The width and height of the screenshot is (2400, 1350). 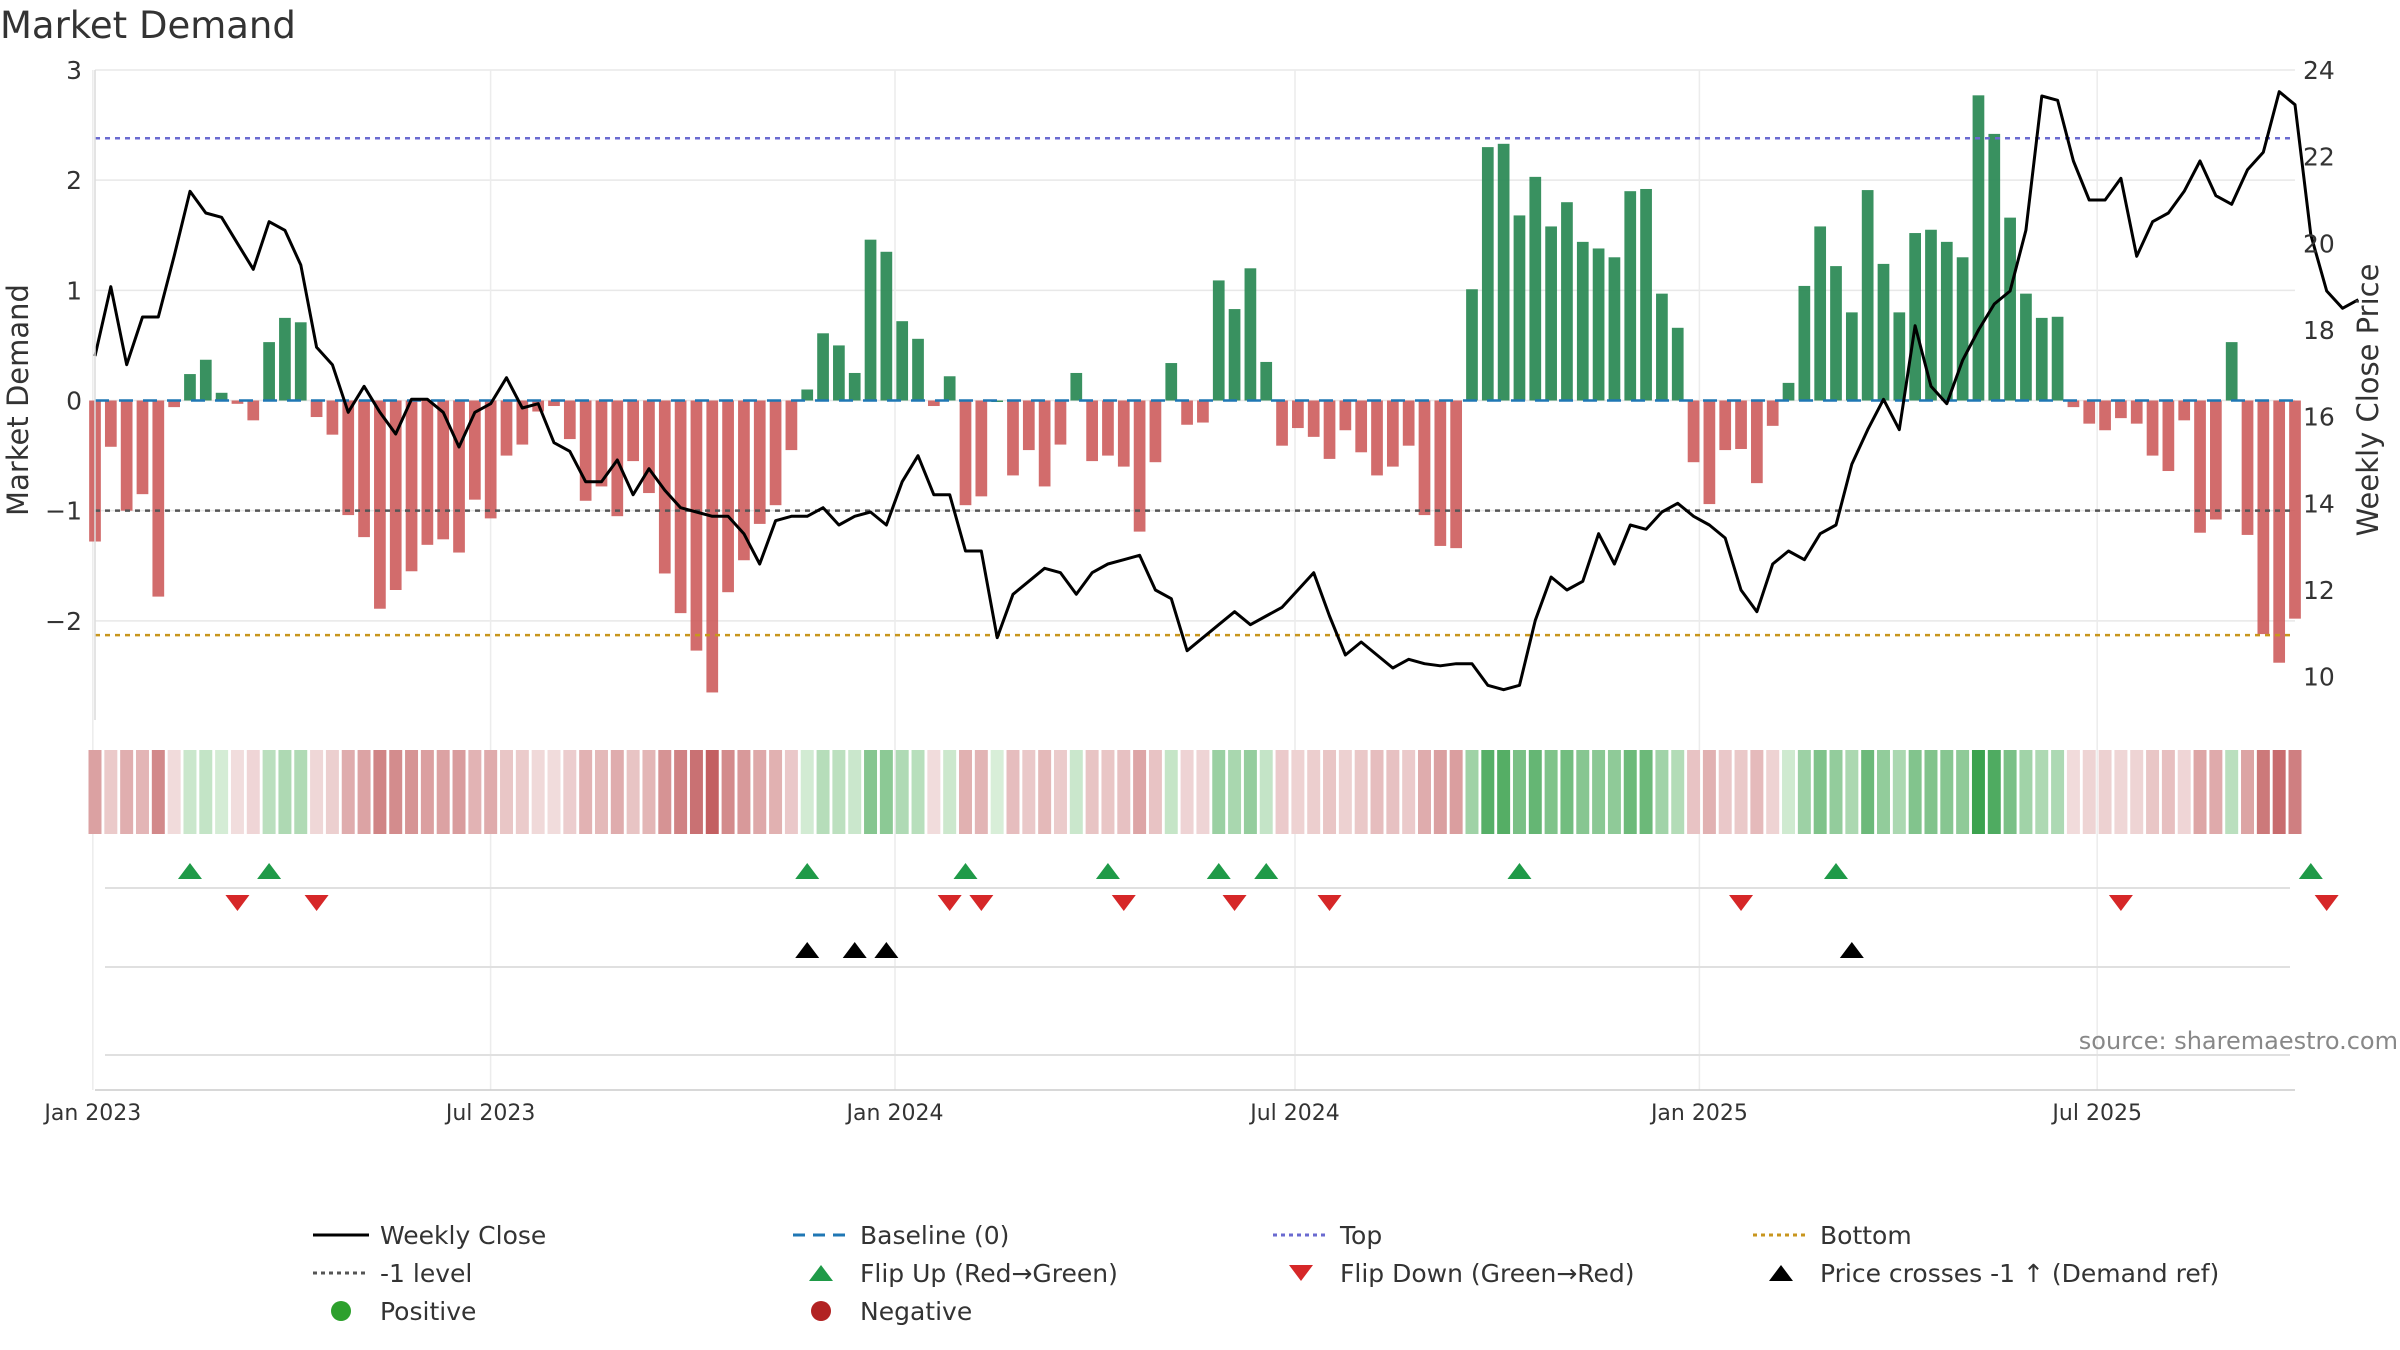 What do you see at coordinates (490, 1113) in the screenshot?
I see `x-tick-label: Jul 2023` at bounding box center [490, 1113].